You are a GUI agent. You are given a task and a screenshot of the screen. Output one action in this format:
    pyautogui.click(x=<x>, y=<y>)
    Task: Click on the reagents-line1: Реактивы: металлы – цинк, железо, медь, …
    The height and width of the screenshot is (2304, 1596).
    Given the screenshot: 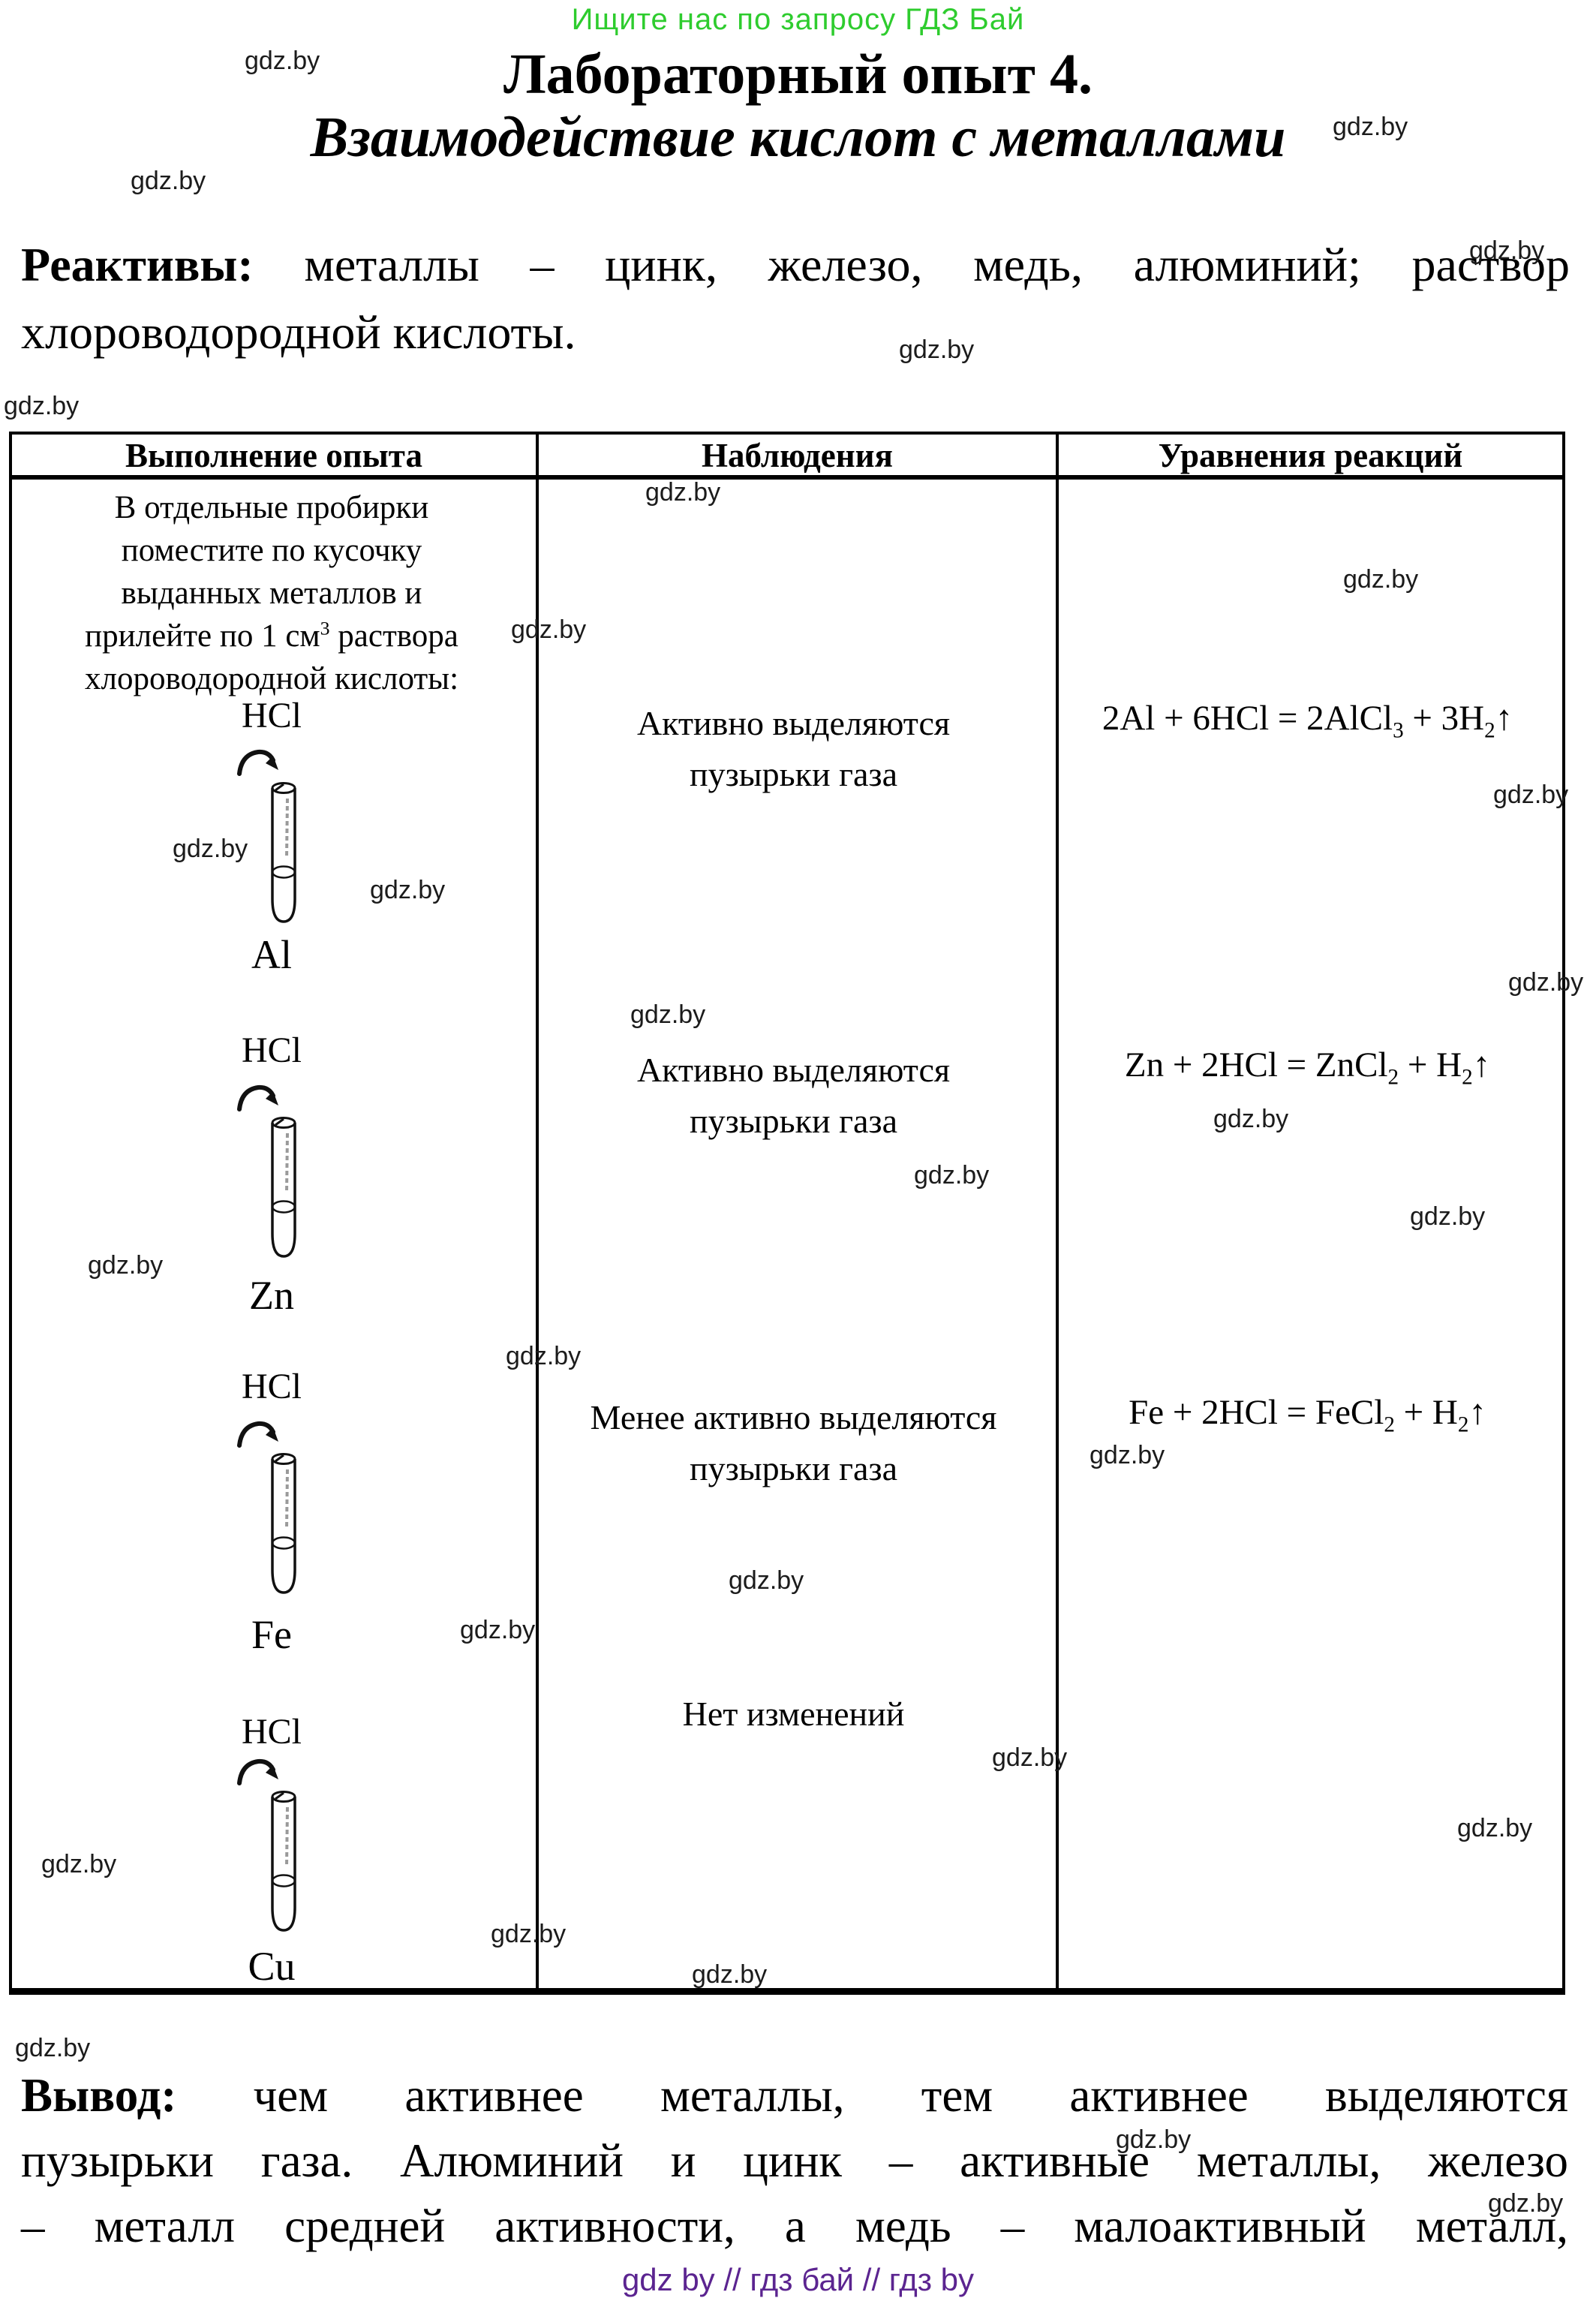 What is the action you would take?
    pyautogui.click(x=796, y=265)
    